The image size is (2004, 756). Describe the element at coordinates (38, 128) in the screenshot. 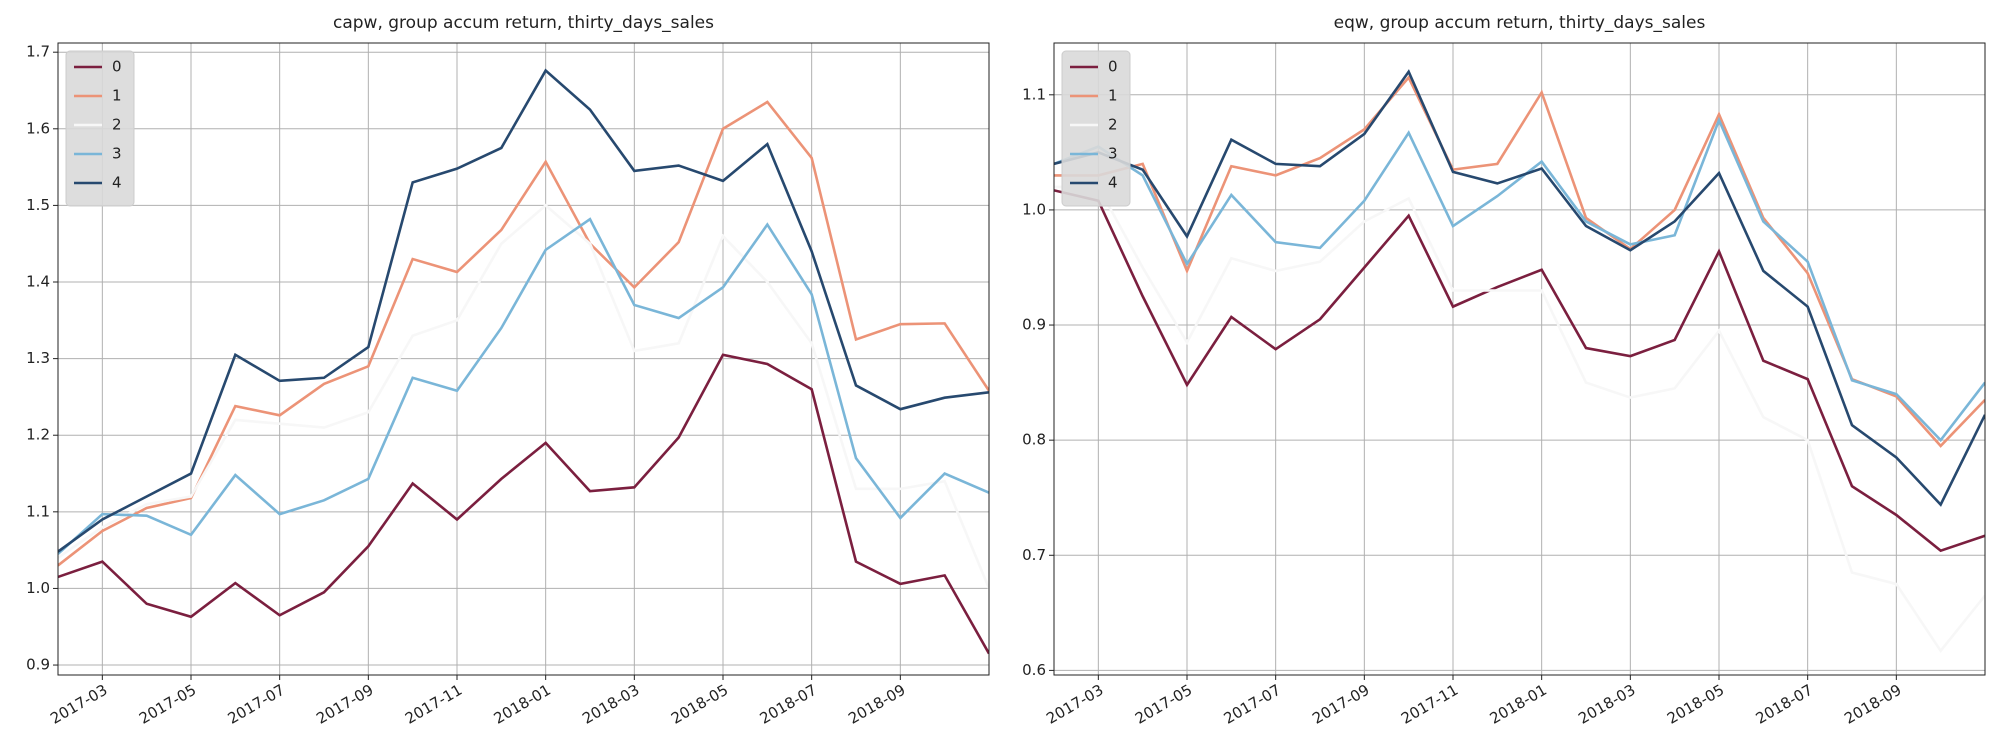

I see `y-tick-label: 1.6` at that location.